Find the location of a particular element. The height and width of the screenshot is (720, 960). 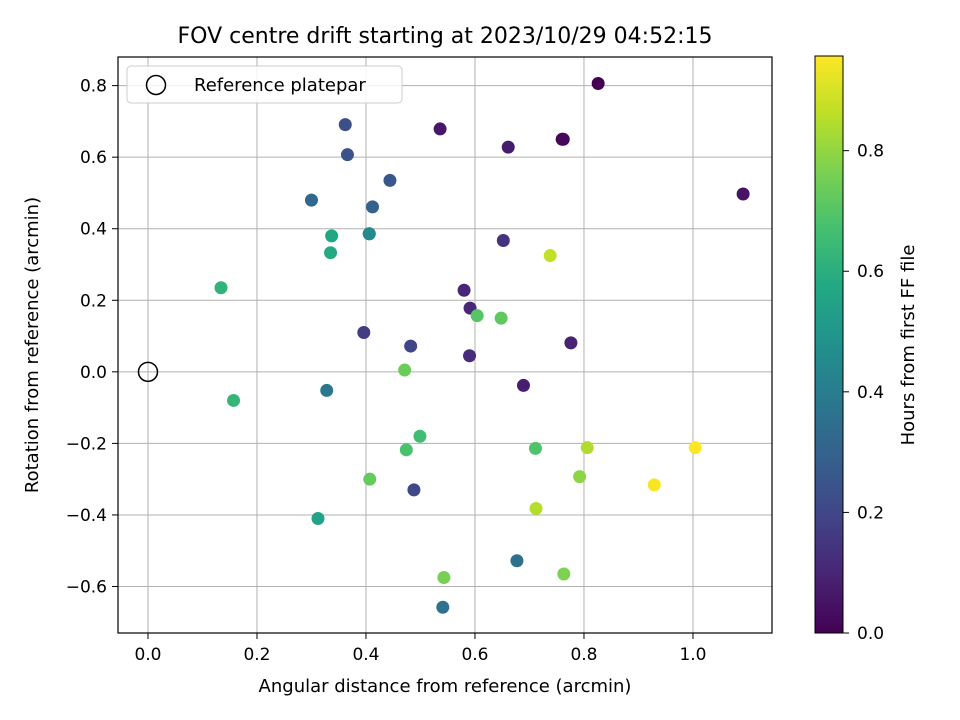

x-tick-label: 1.0 is located at coordinates (692, 655).